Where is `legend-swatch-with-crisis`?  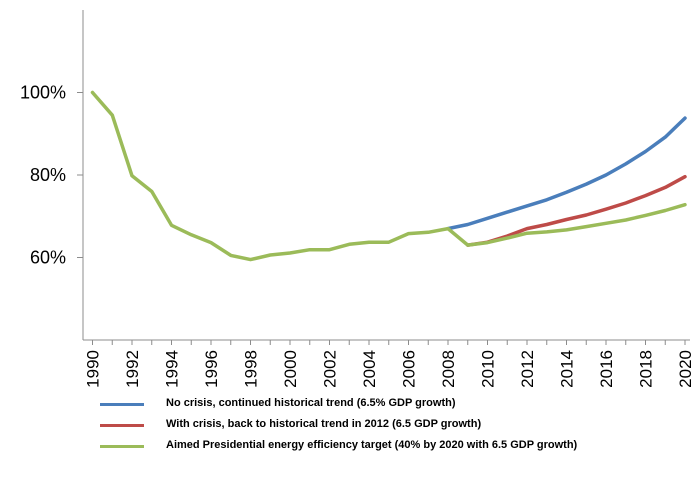 legend-swatch-with-crisis is located at coordinates (122, 425).